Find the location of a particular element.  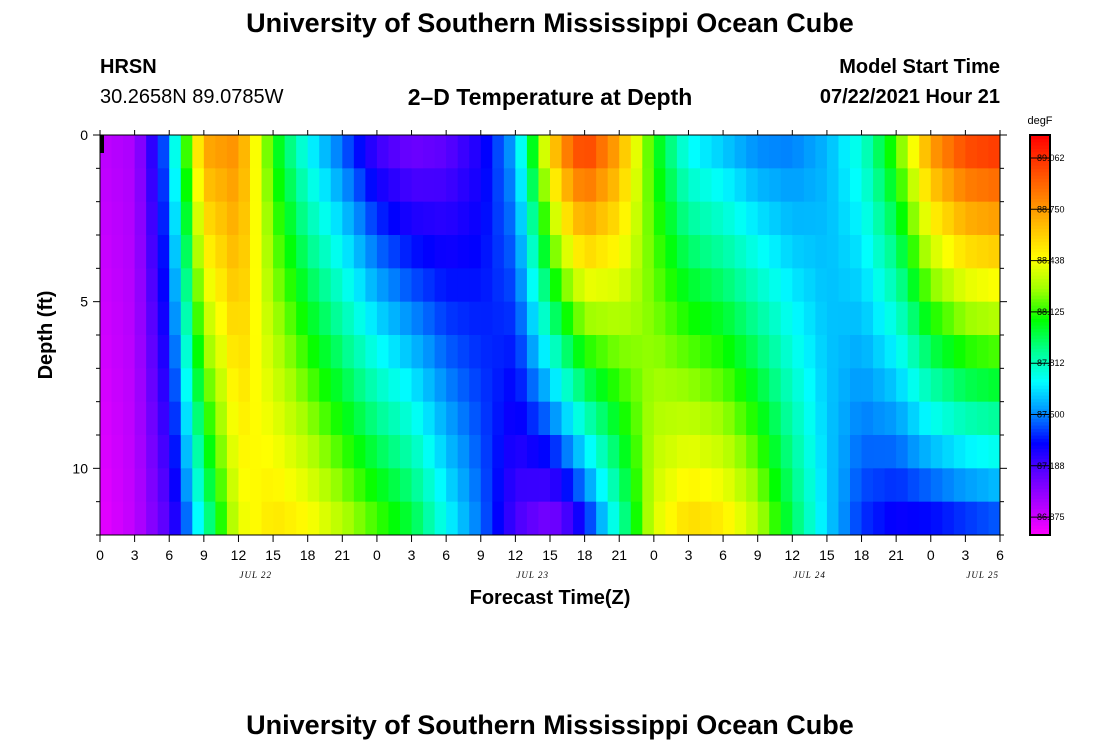

x-tick-label: 12 is located at coordinates (239, 555).